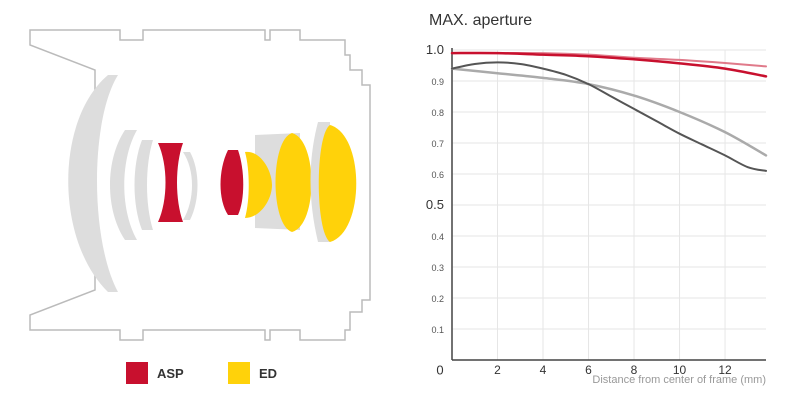 This screenshot has height=400, width=800. What do you see at coordinates (437, 330) in the screenshot?
I see `y-tick-label: 0.1` at bounding box center [437, 330].